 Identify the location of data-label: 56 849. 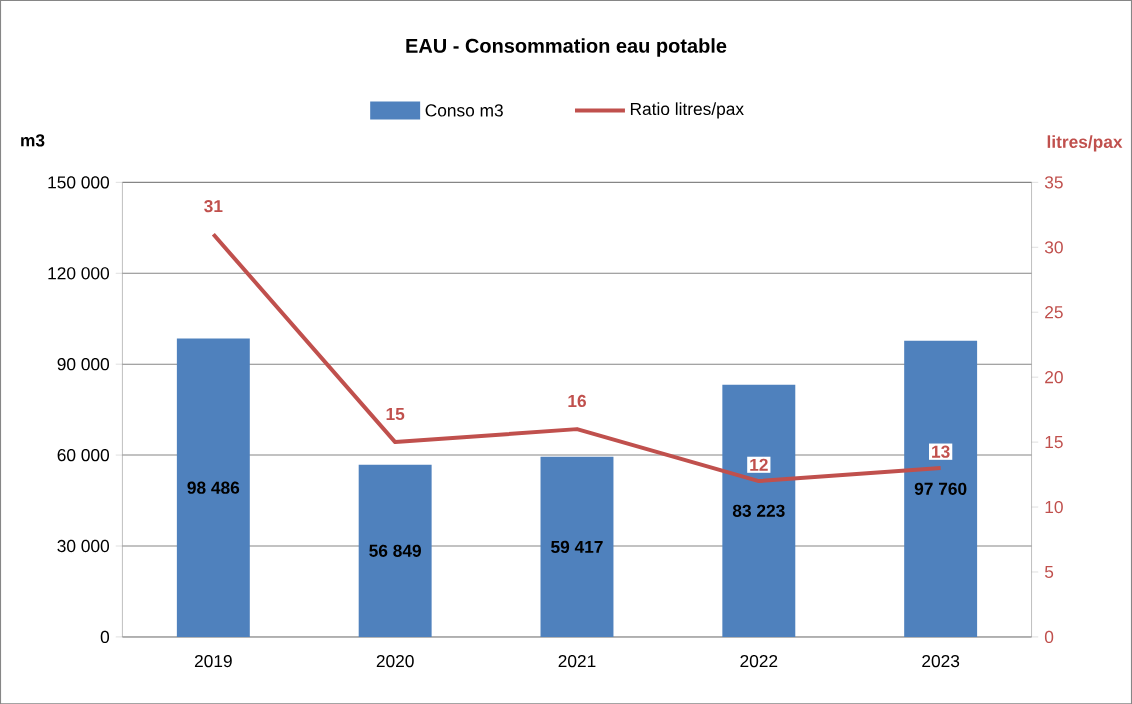
(395, 550).